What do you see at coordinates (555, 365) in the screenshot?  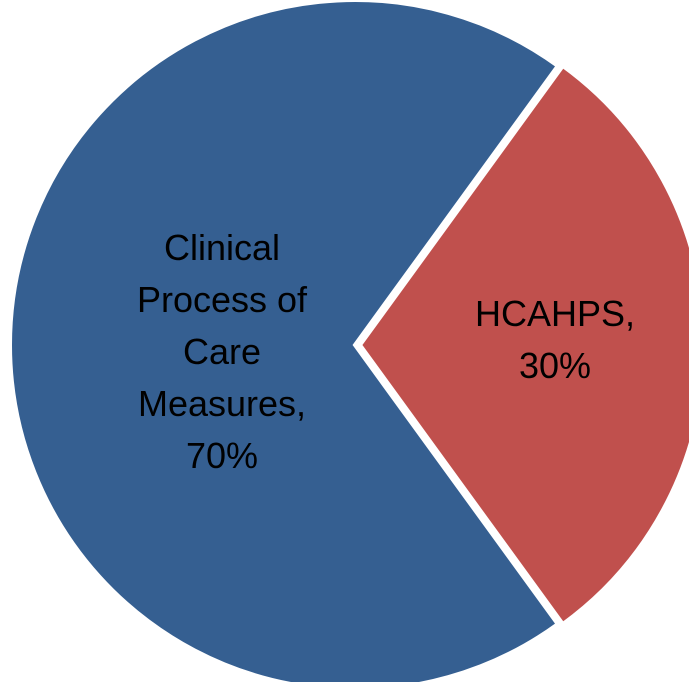 I see `slice-value: 30%` at bounding box center [555, 365].